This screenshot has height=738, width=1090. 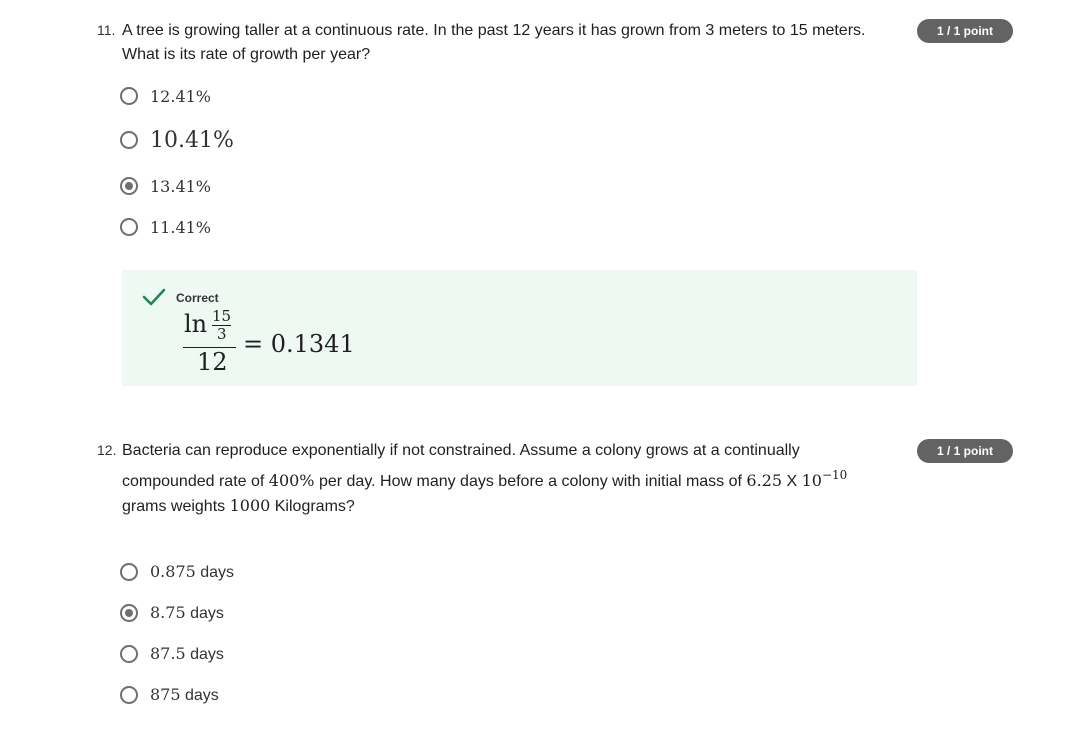 What do you see at coordinates (811, 480) in the screenshot?
I see `mass-base: 10` at bounding box center [811, 480].